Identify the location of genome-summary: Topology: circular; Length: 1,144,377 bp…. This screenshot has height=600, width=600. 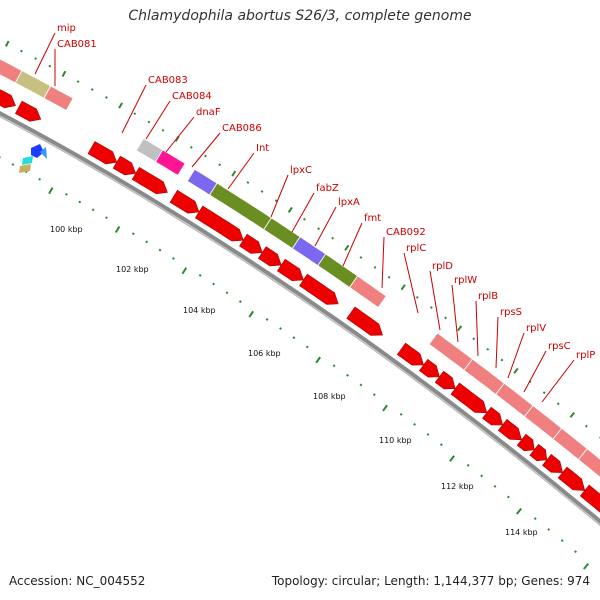
(430, 581).